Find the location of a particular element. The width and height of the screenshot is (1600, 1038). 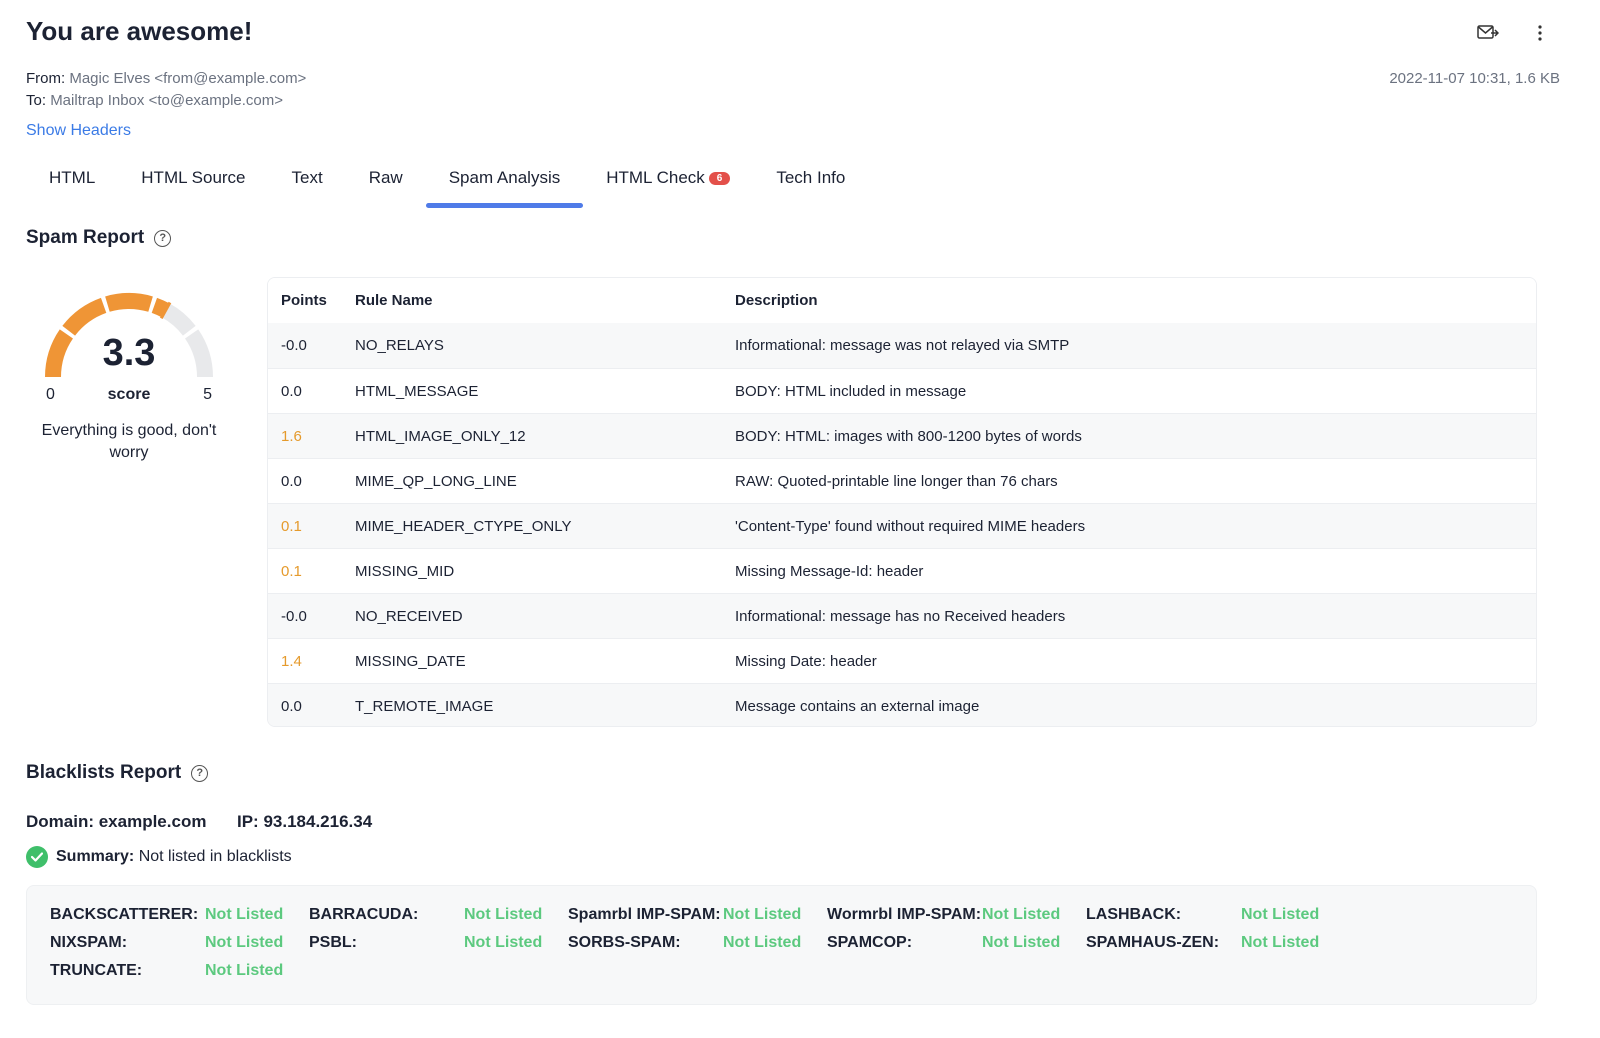

tab-tech-info: Tech Info is located at coordinates (810, 184).